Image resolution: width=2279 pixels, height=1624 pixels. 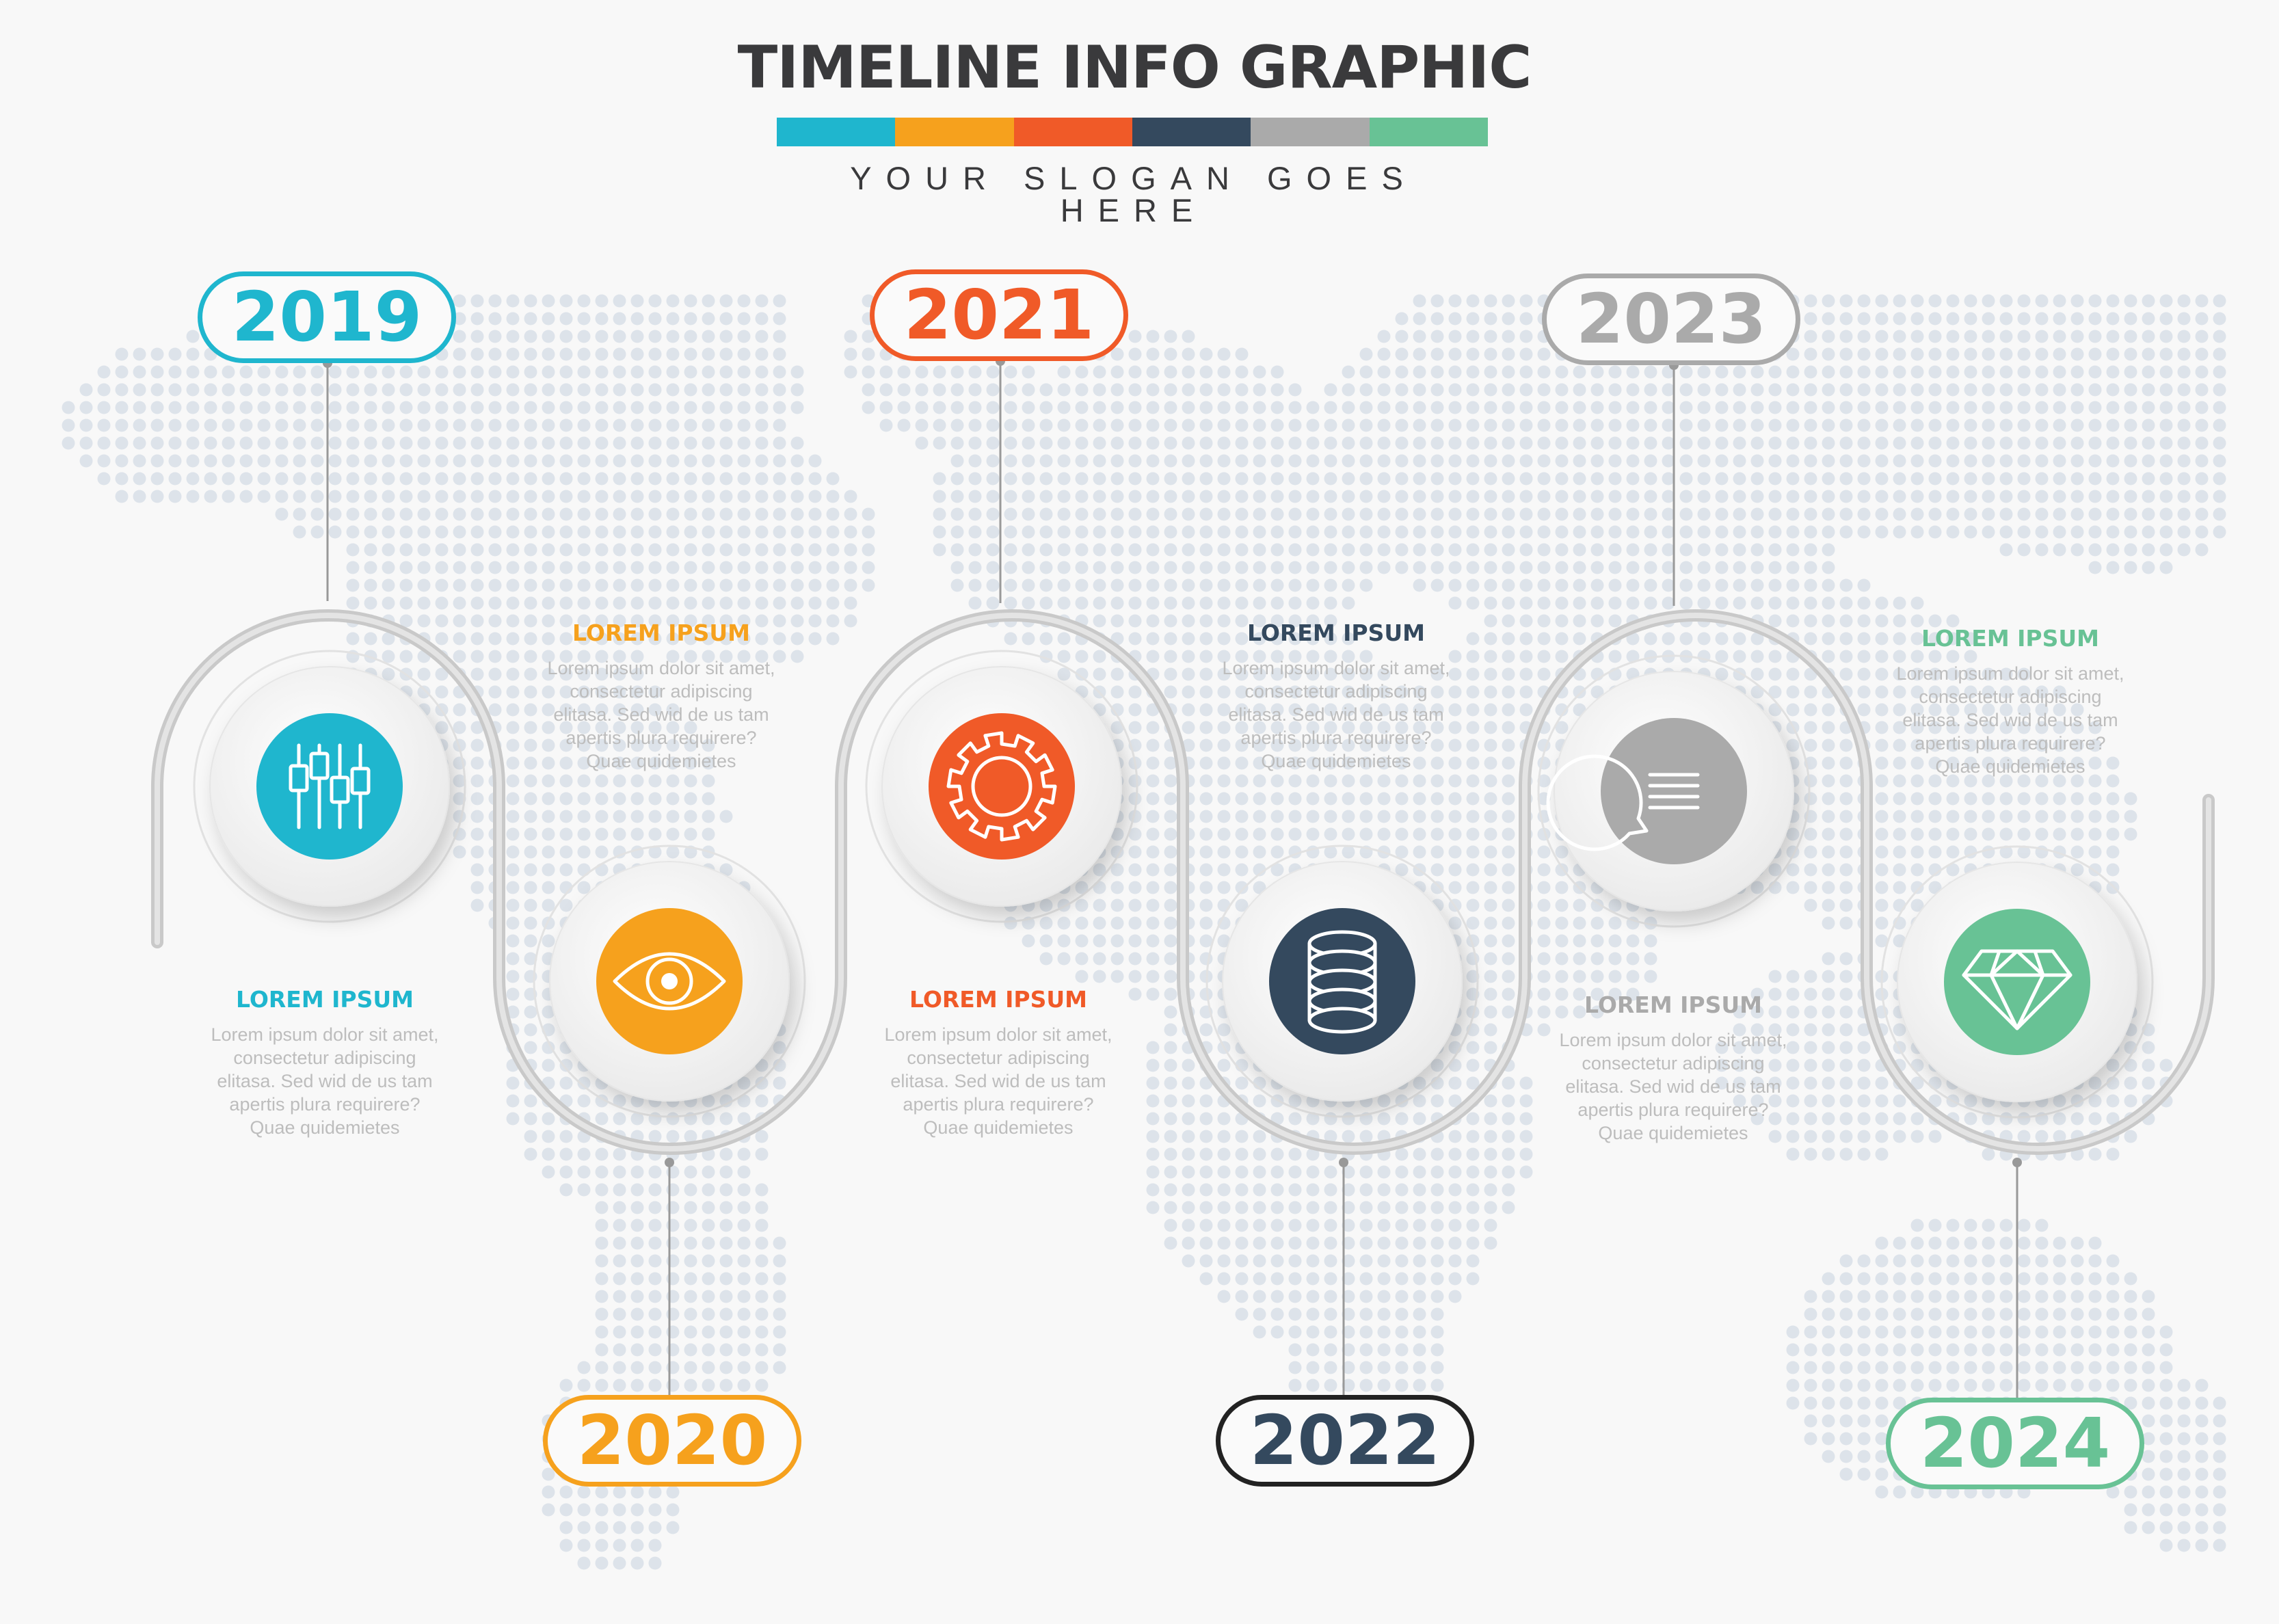 What do you see at coordinates (1336, 760) in the screenshot?
I see `description-line: Quae quidemietes` at bounding box center [1336, 760].